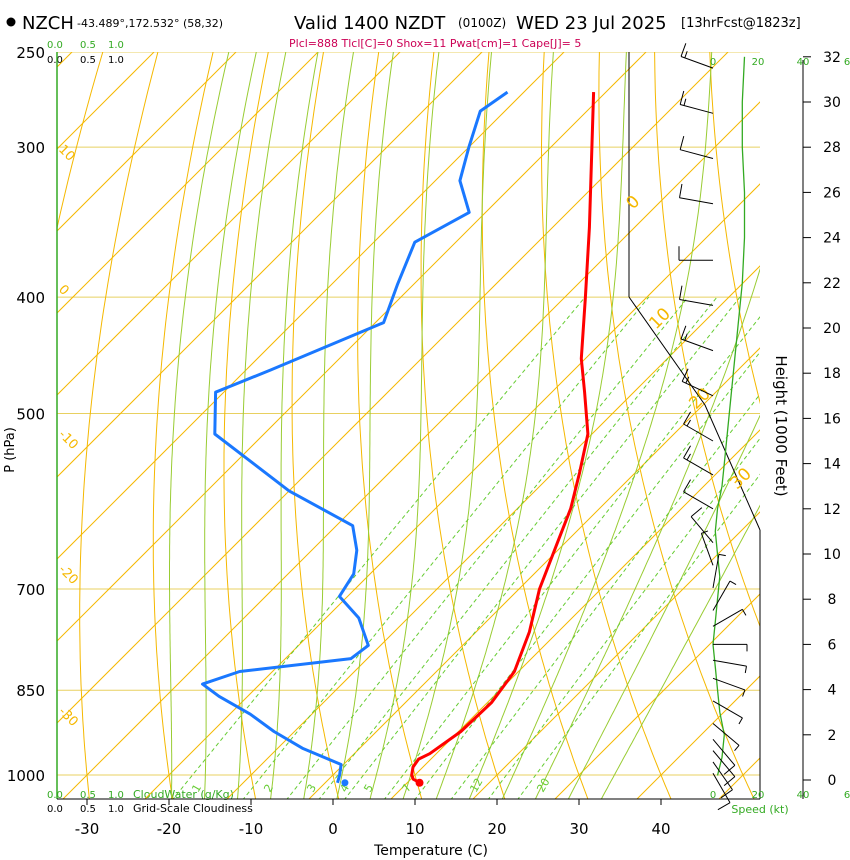  I want to click on dry-adiabat--10, so click(246, 425).